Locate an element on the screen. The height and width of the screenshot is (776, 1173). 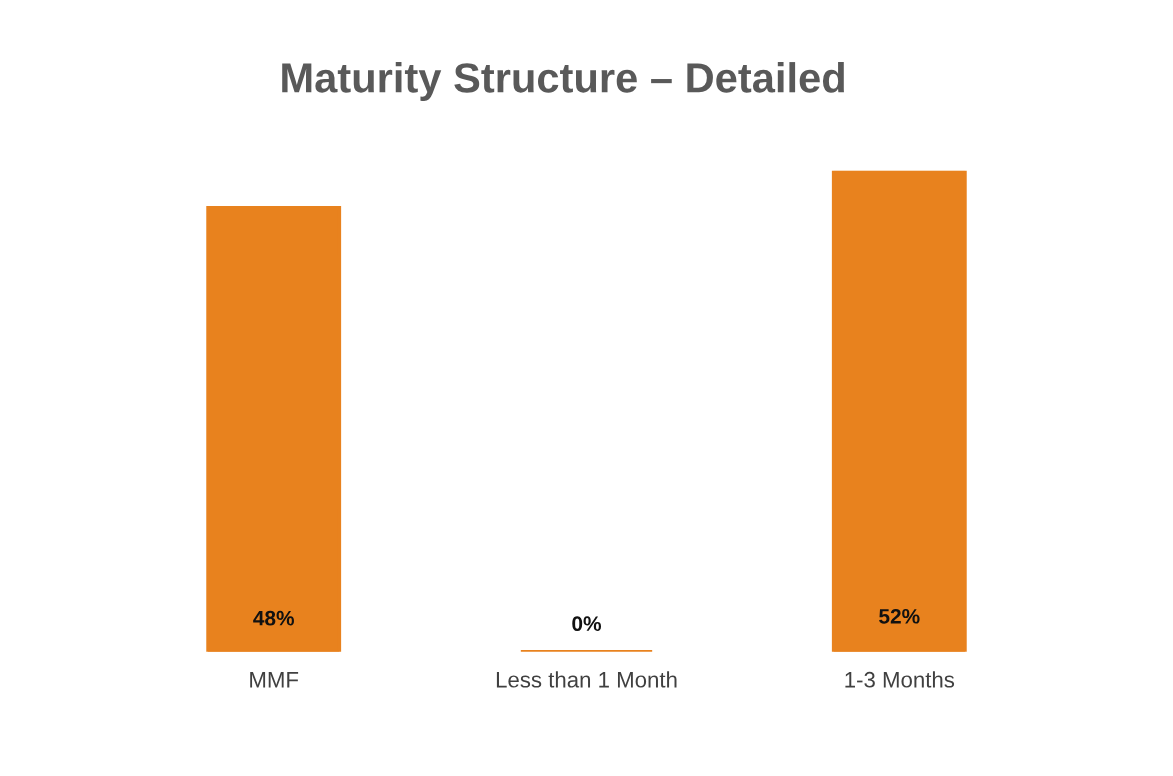
chart-title: Maturity Structure – Detailed is located at coordinates (563, 81).